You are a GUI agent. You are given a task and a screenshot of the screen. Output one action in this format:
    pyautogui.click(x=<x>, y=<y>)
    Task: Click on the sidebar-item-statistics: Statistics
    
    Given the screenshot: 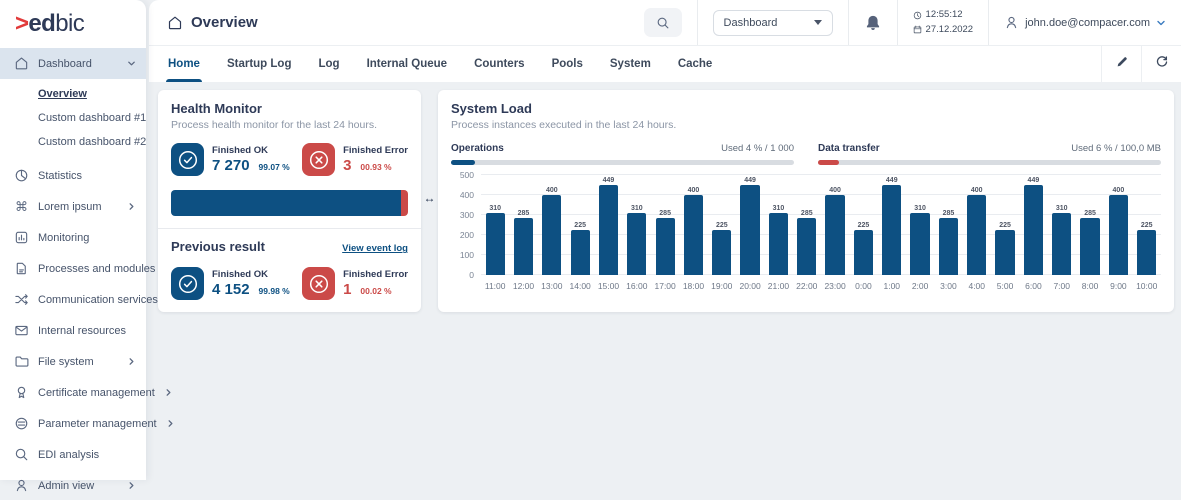 What is the action you would take?
    pyautogui.click(x=73, y=175)
    